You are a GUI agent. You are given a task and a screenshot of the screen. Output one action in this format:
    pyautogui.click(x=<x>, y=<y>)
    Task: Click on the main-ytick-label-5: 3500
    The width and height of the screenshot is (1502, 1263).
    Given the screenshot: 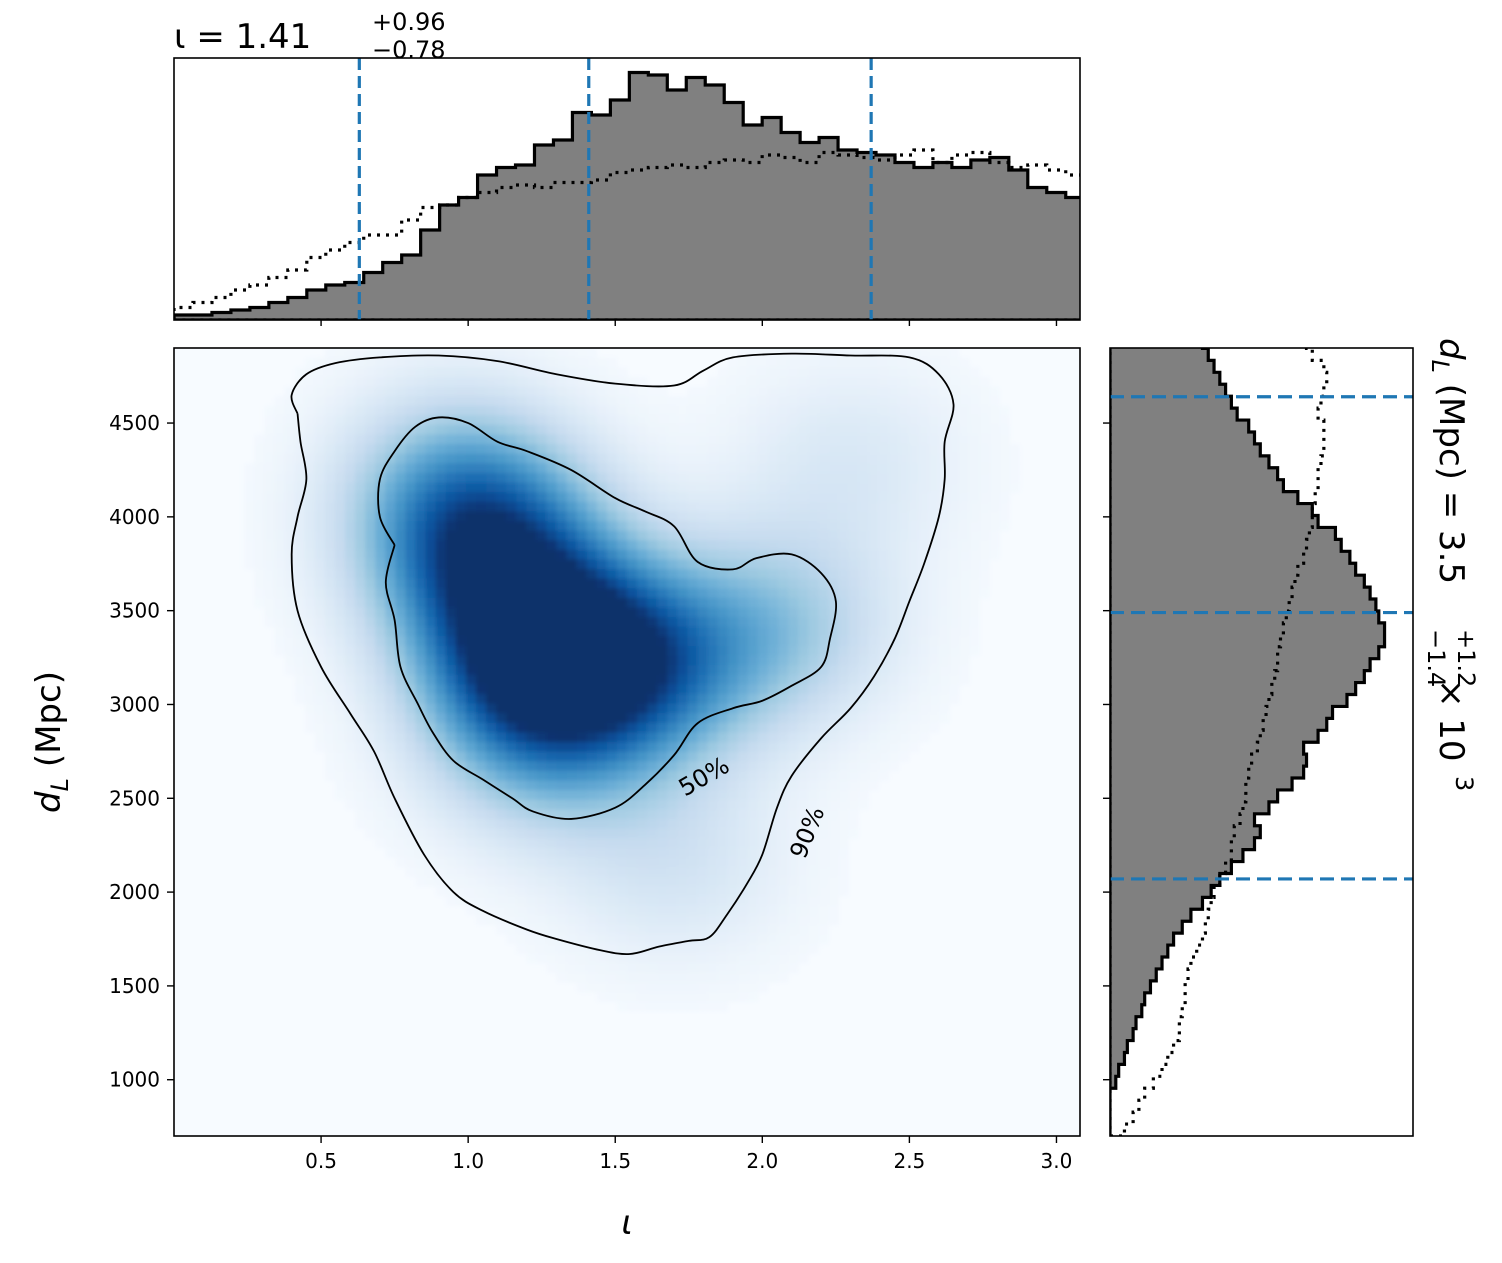 What is the action you would take?
    pyautogui.click(x=134, y=611)
    